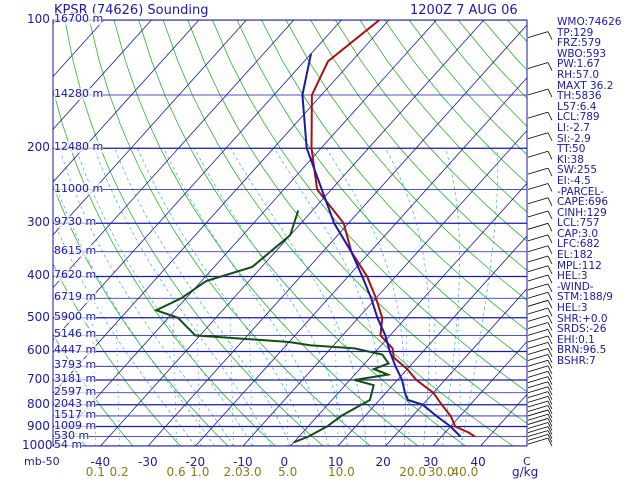  I want to click on height-label: 6719 m, so click(75, 297).